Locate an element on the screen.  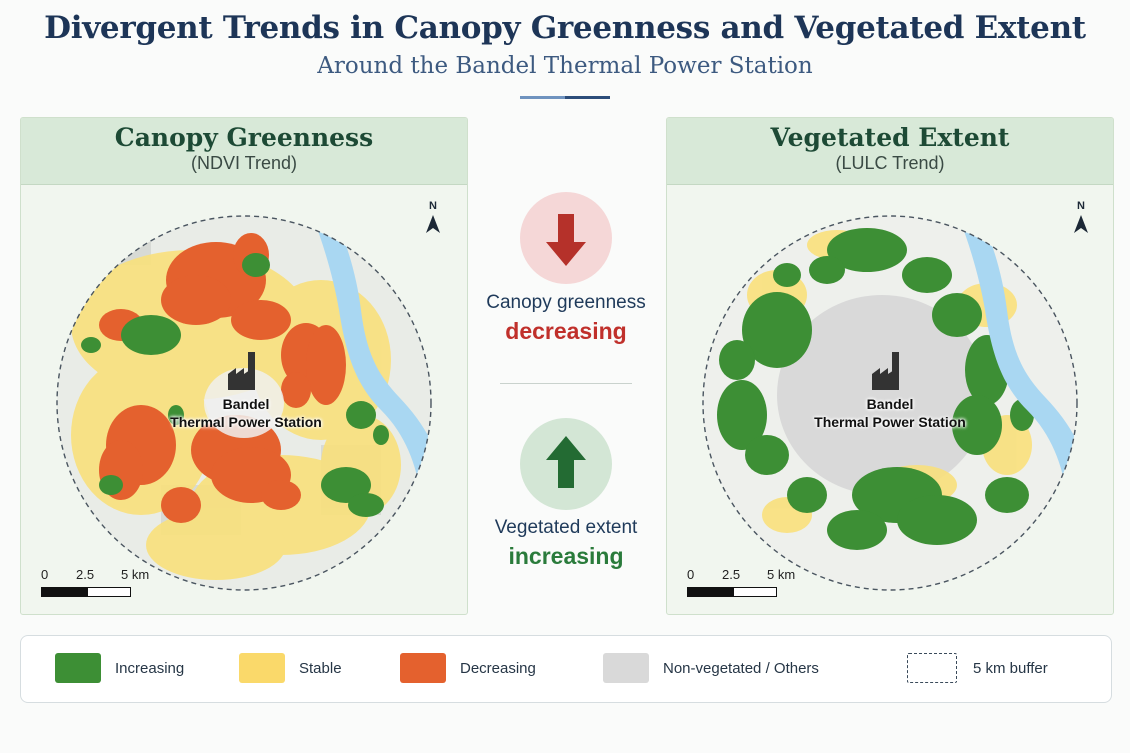
panel-title: Vegetated Extent is located at coordinates (890, 137).